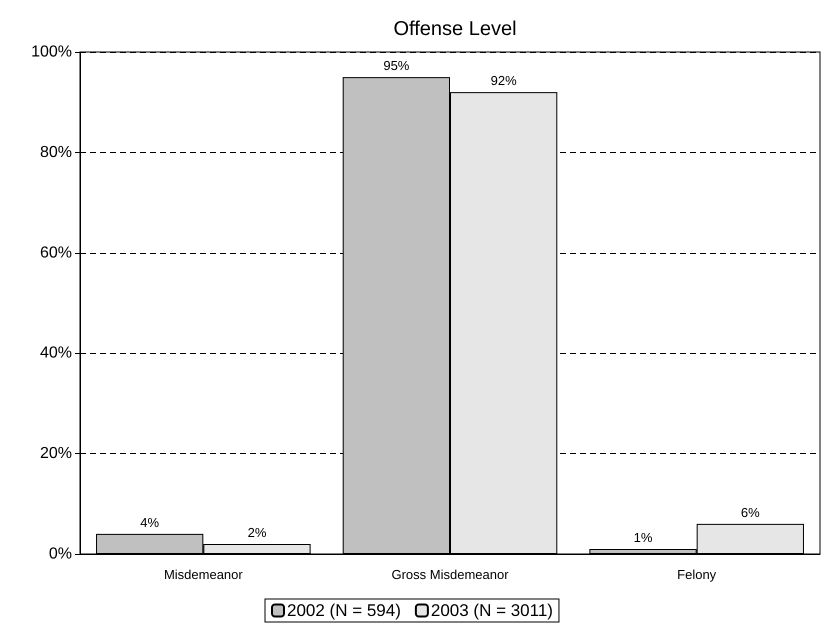 The width and height of the screenshot is (830, 625). Describe the element at coordinates (697, 574) in the screenshot. I see `x-tick-label: Felony` at that location.